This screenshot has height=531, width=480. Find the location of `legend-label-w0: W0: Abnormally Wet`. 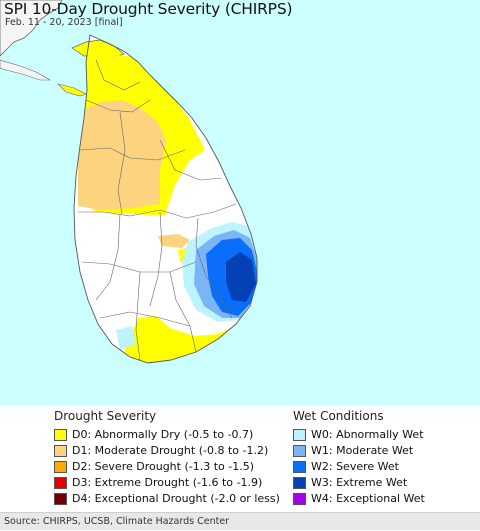

legend-label-w0: W0: Abnormally Wet is located at coordinates (367, 434).